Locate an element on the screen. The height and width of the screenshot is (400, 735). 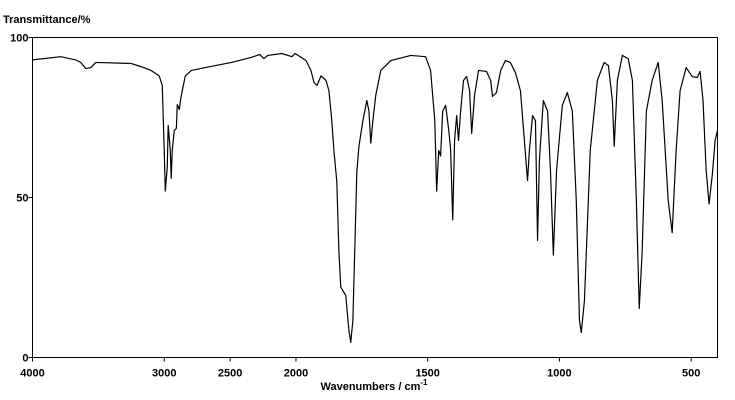
x-tick-label: 2500 is located at coordinates (230, 374).